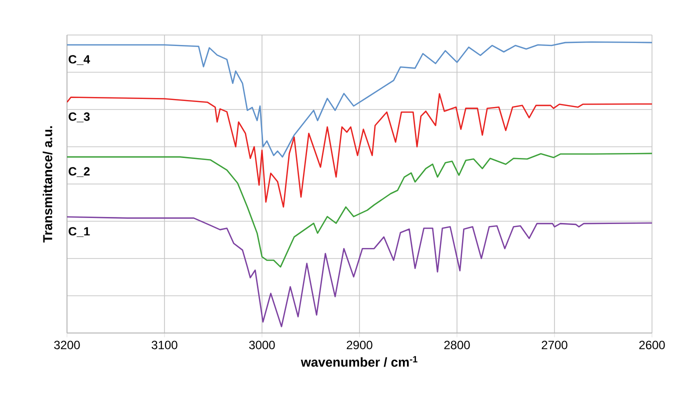 This screenshot has height=412, width=673. What do you see at coordinates (79, 232) in the screenshot?
I see `series-label: C_1` at bounding box center [79, 232].